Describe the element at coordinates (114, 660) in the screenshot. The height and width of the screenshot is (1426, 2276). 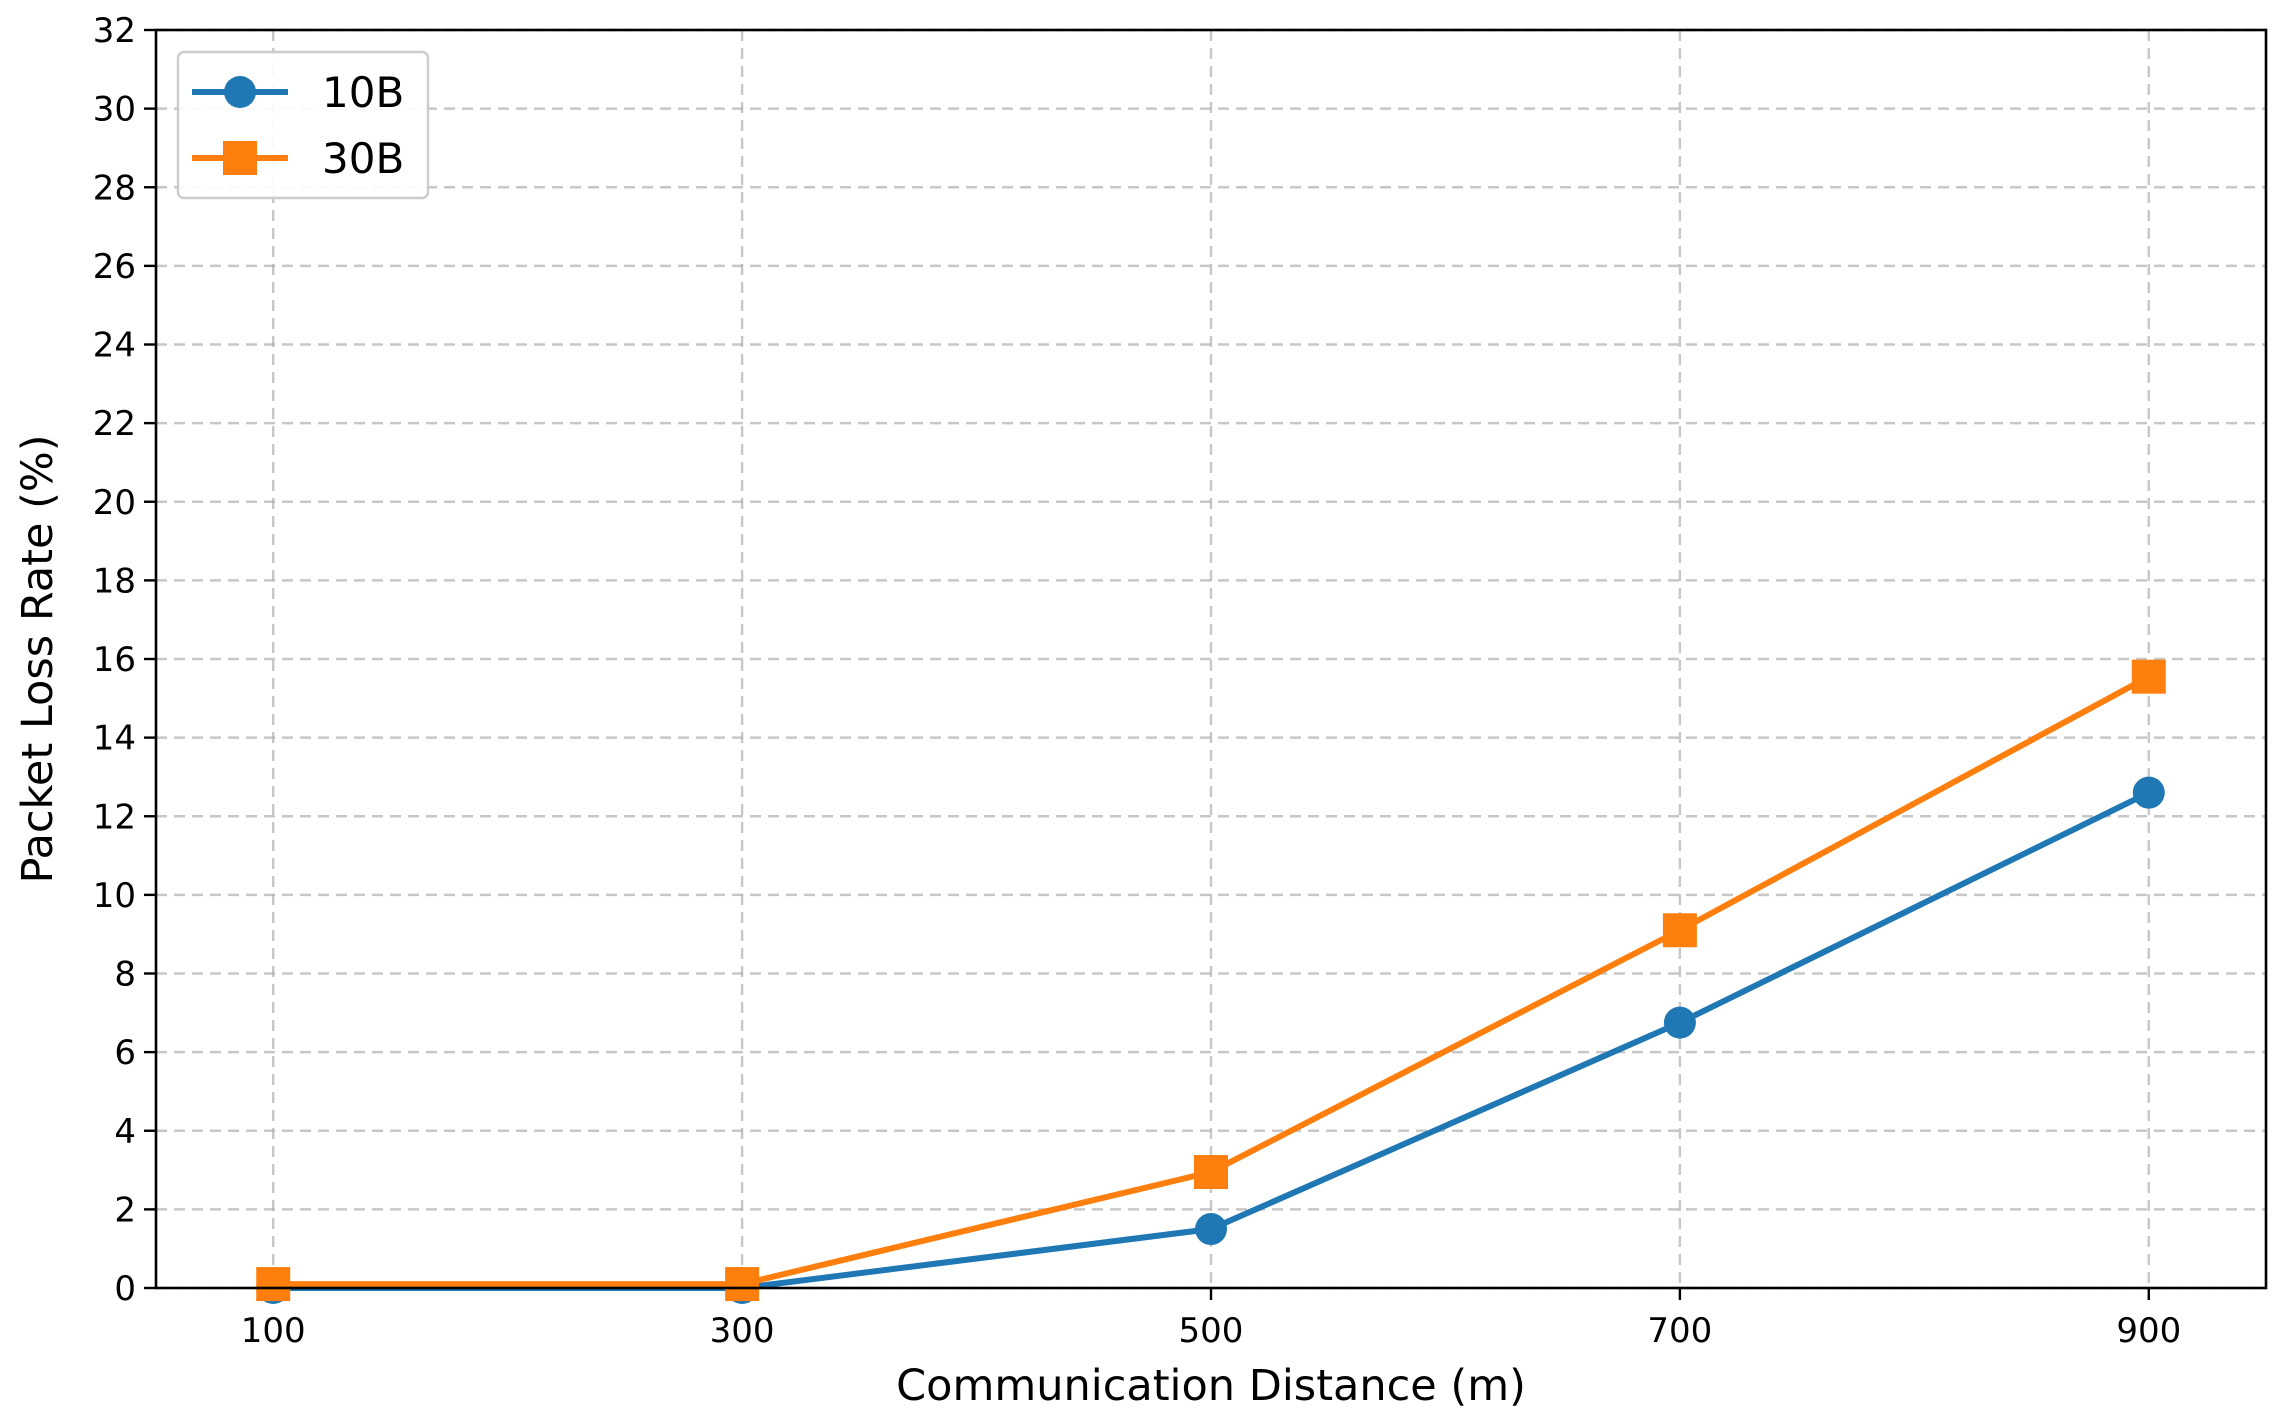
I see `y-tick-label: 16` at that location.